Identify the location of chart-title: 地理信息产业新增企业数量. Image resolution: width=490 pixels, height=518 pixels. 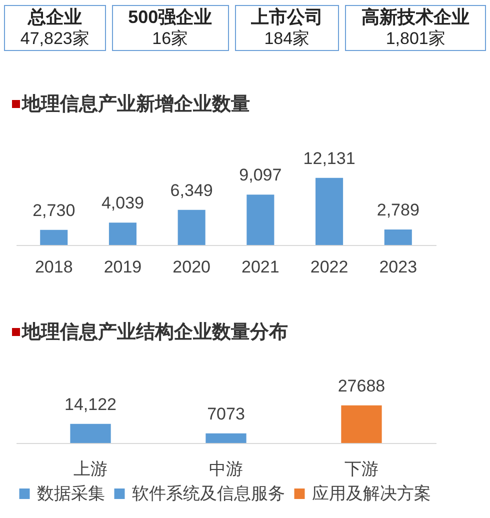
(136, 104).